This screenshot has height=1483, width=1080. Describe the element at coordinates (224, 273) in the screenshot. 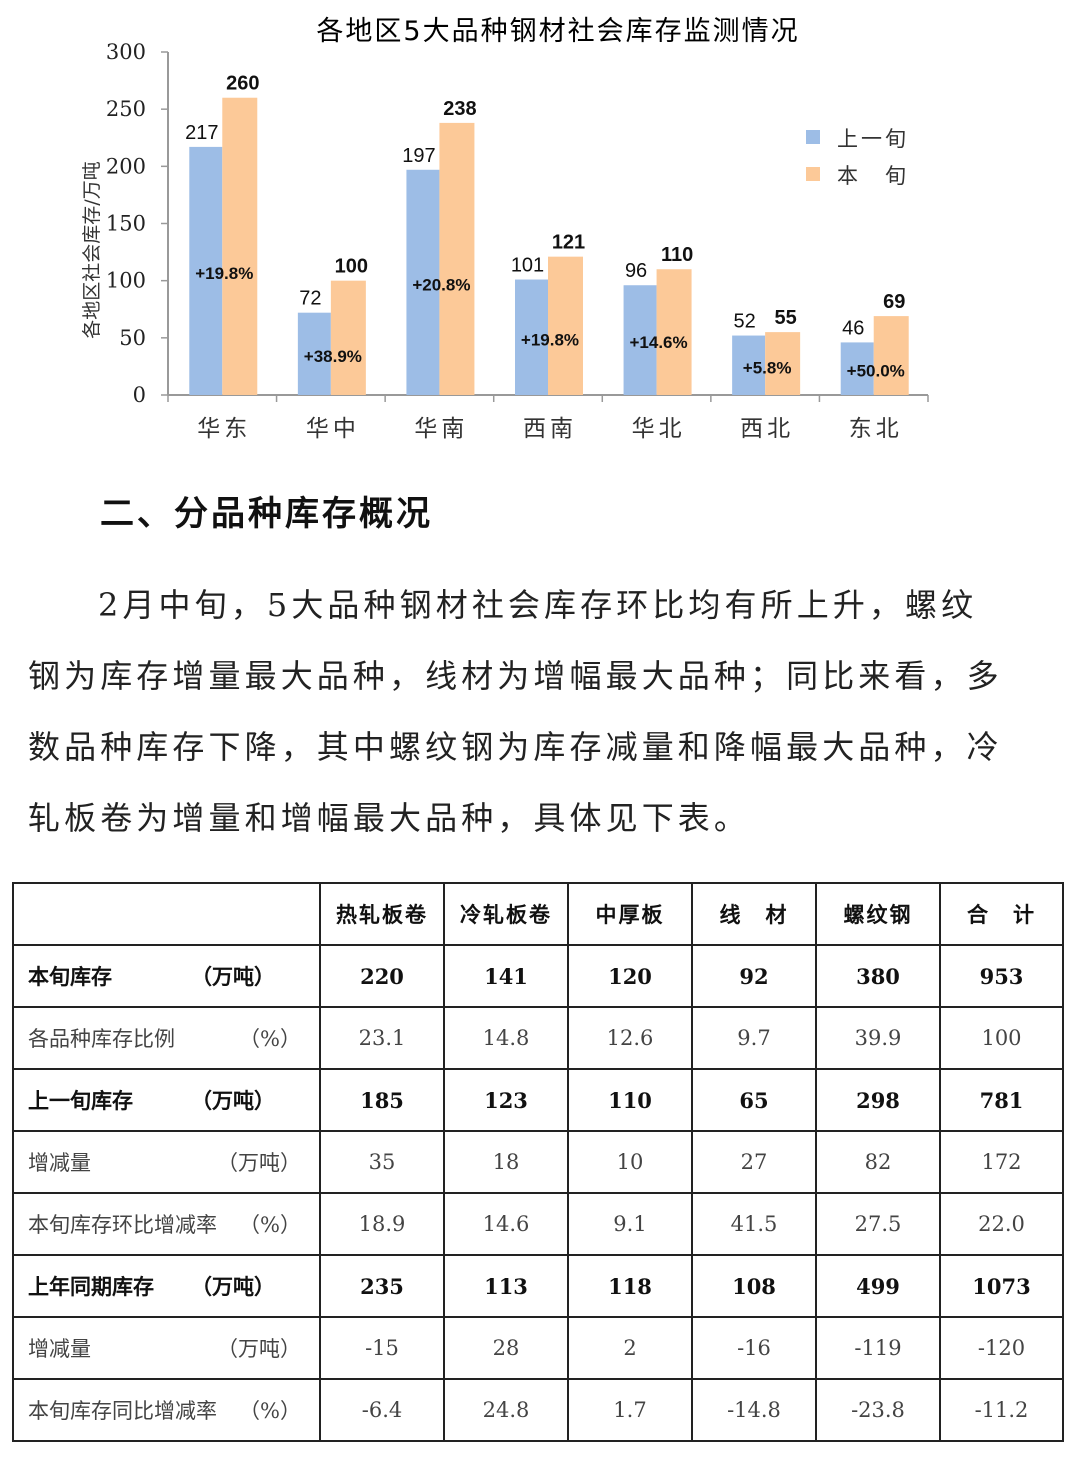

I see `change-annotation: +19.8%` at that location.